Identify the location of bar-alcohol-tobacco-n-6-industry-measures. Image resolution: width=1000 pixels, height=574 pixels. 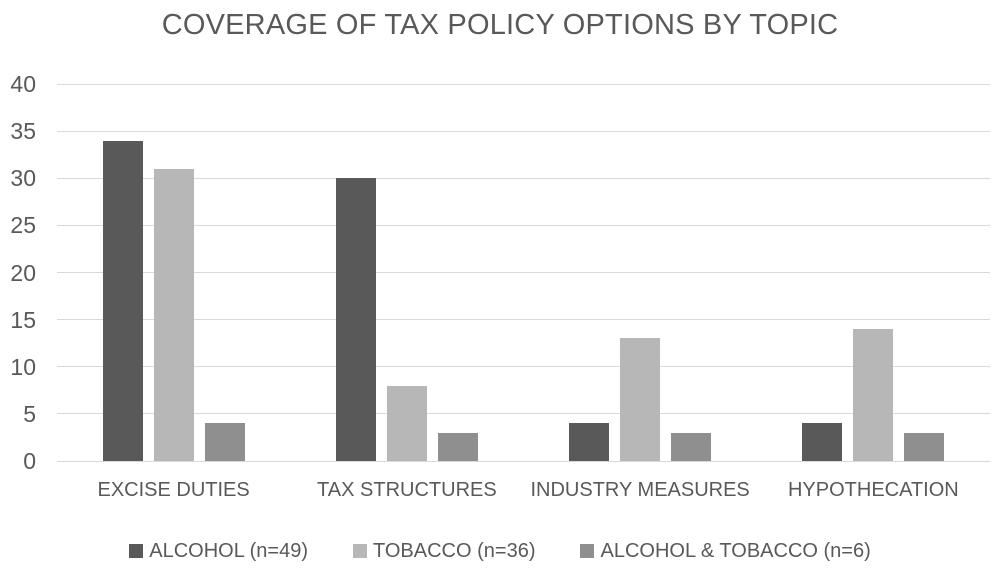
(691, 446).